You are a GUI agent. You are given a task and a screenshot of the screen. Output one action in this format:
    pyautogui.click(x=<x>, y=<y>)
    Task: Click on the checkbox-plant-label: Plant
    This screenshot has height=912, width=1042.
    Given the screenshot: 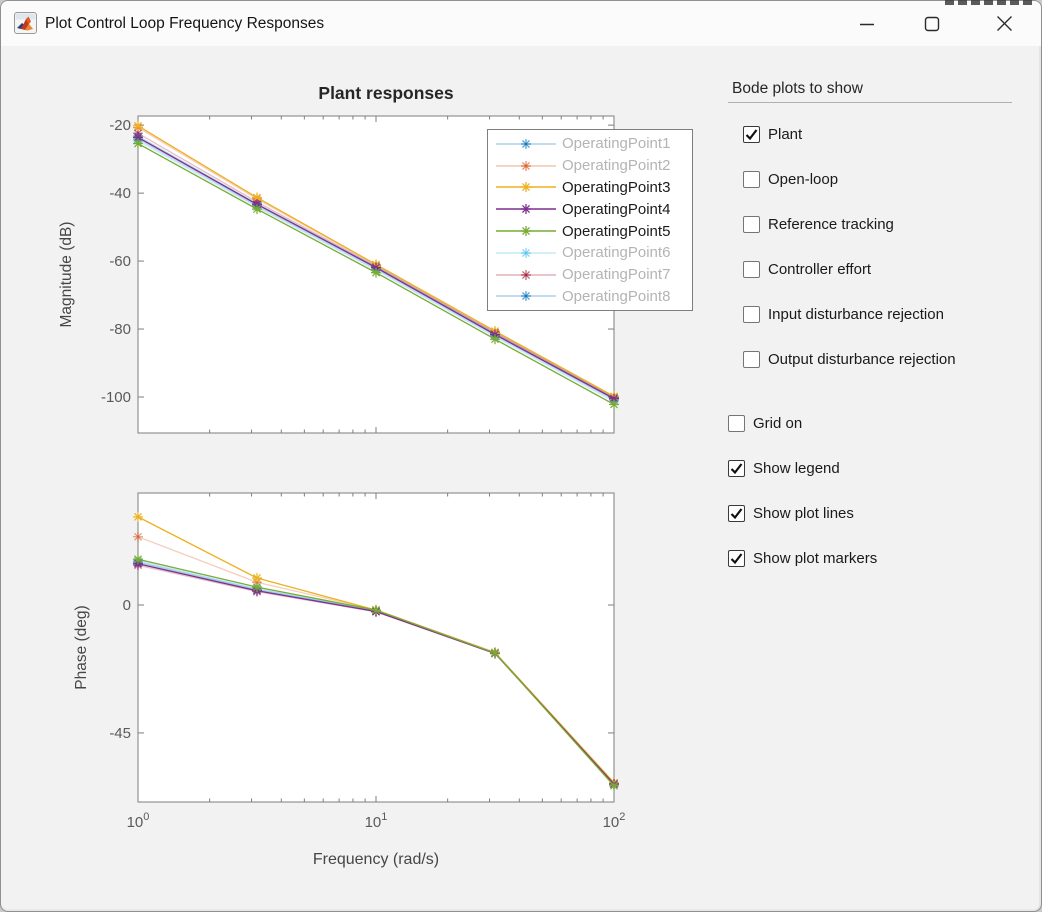 What is the action you would take?
    pyautogui.click(x=785, y=134)
    